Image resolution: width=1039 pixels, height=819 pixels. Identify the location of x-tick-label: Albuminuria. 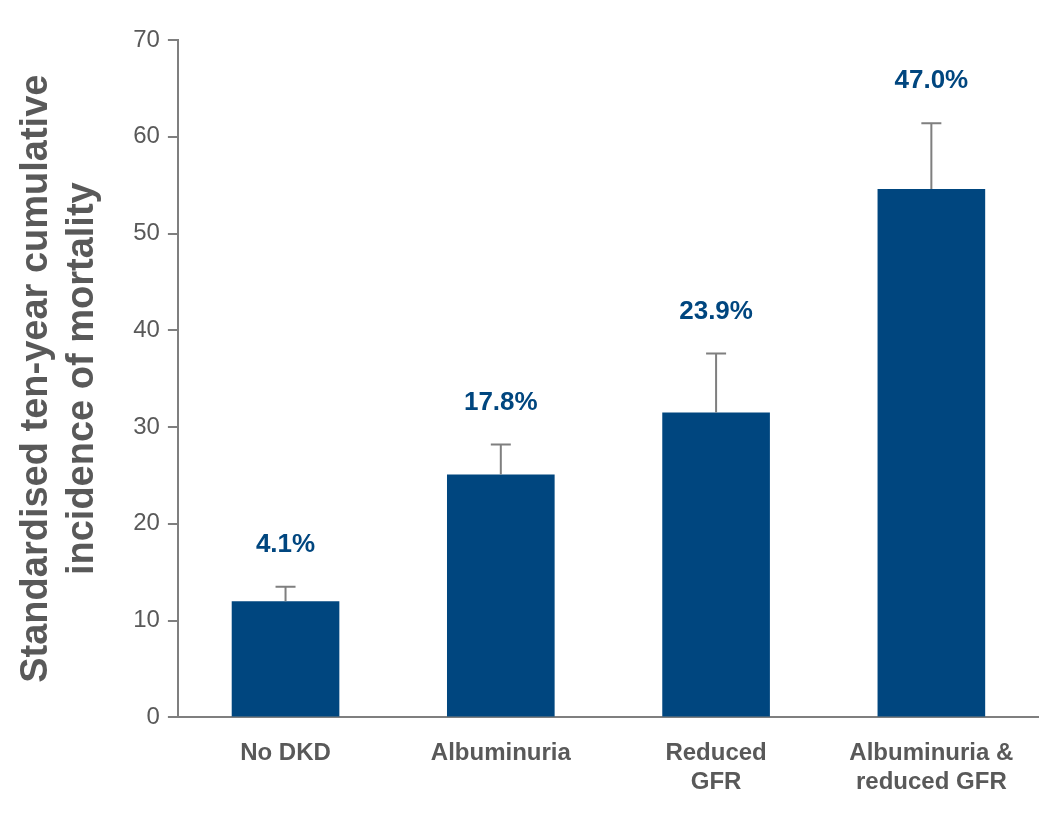
(501, 752).